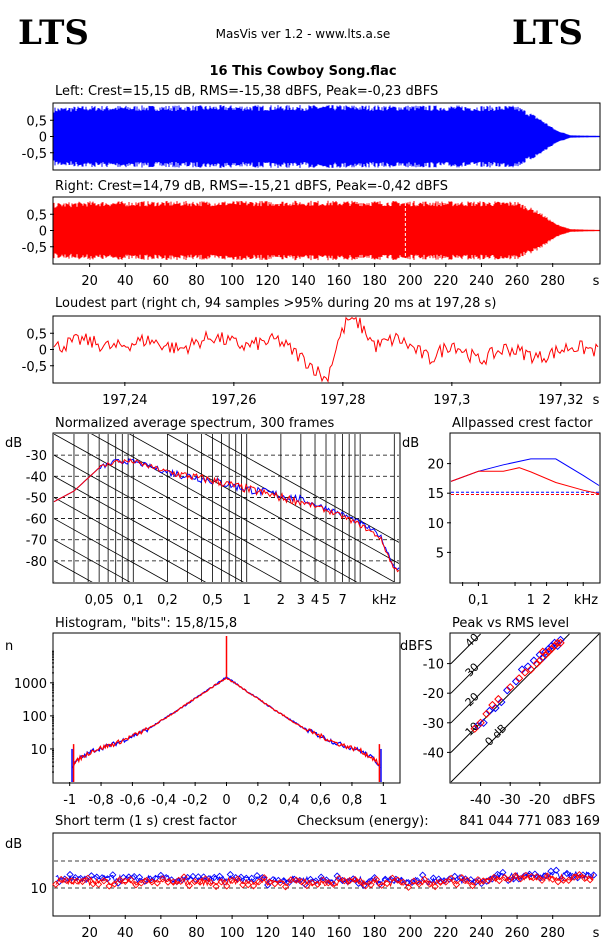  Describe the element at coordinates (34, 717) in the screenshot. I see `y-tick-label: 100` at that location.